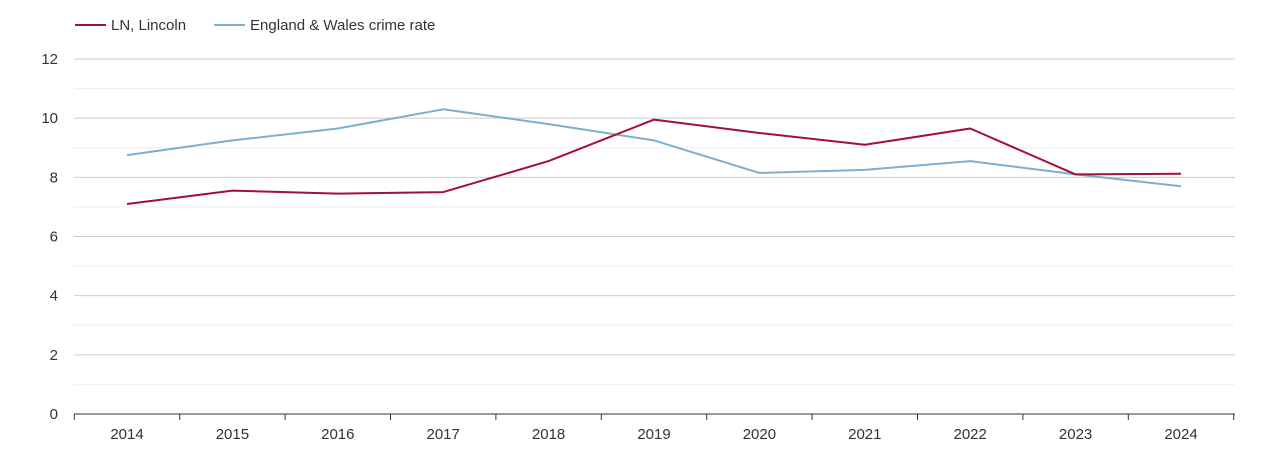  I want to click on x-tick-label: 2018, so click(548, 434).